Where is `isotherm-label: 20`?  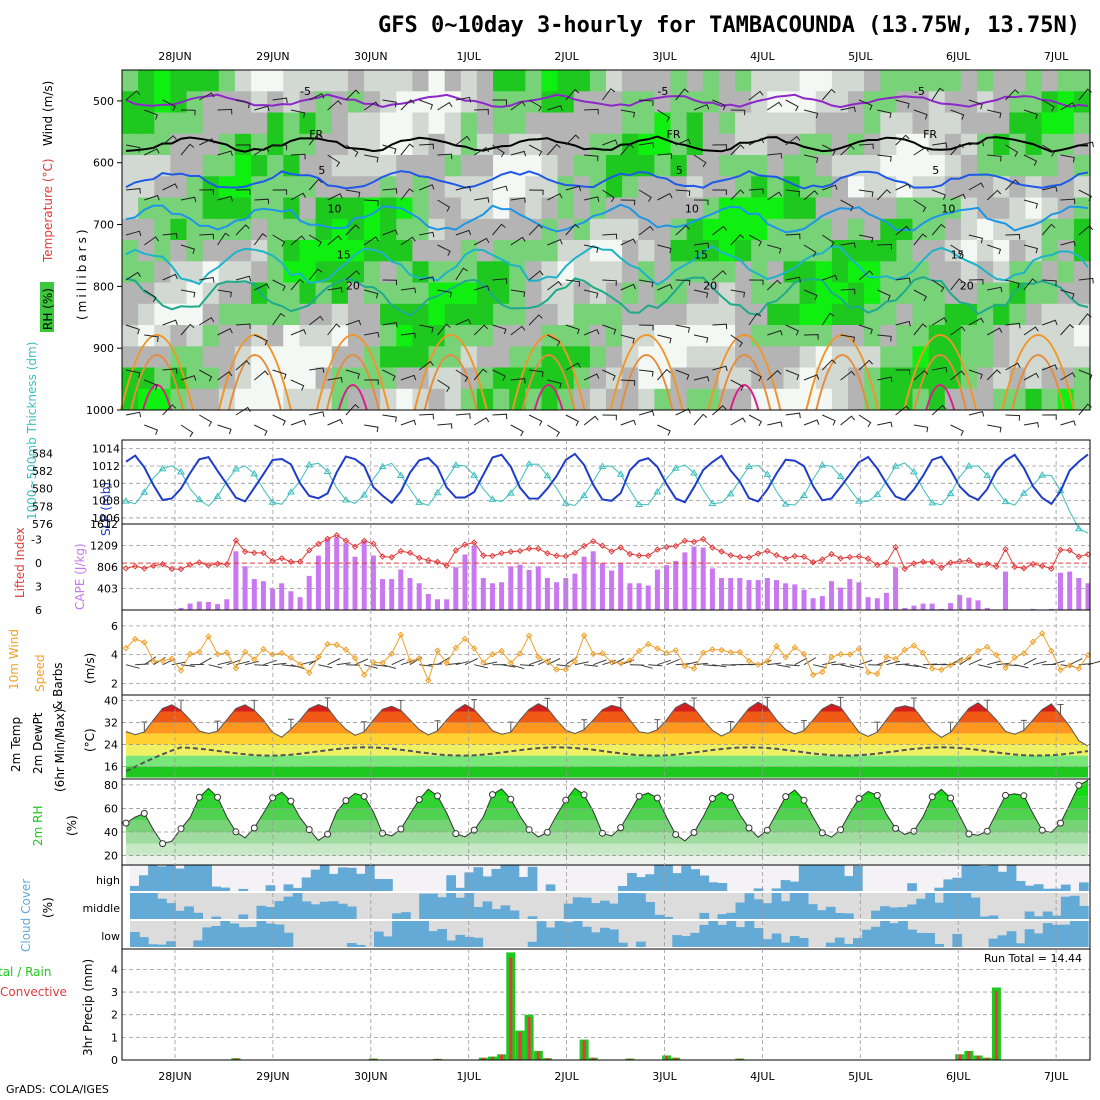
isotherm-label: 20 is located at coordinates (353, 286).